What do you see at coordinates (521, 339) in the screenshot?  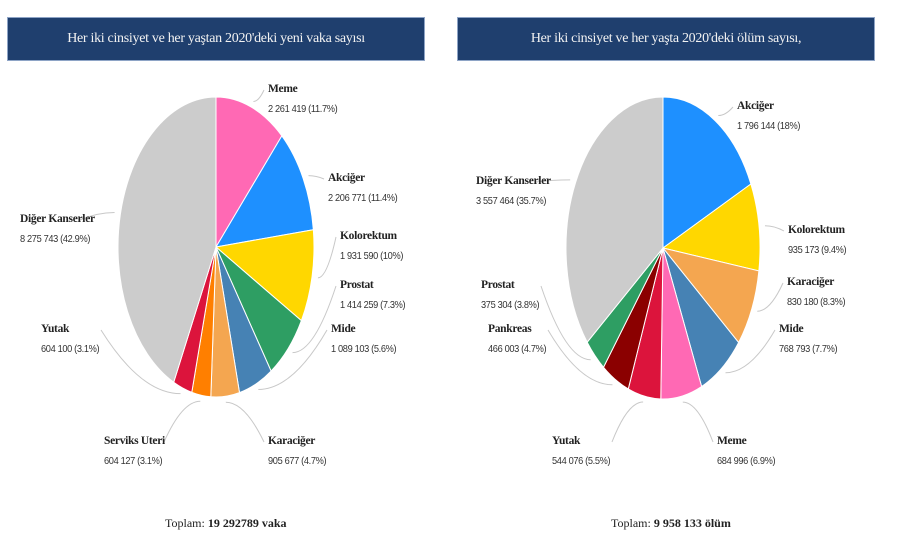 I see `slice-label: Pankreas 466 003 (4.7%)` at bounding box center [521, 339].